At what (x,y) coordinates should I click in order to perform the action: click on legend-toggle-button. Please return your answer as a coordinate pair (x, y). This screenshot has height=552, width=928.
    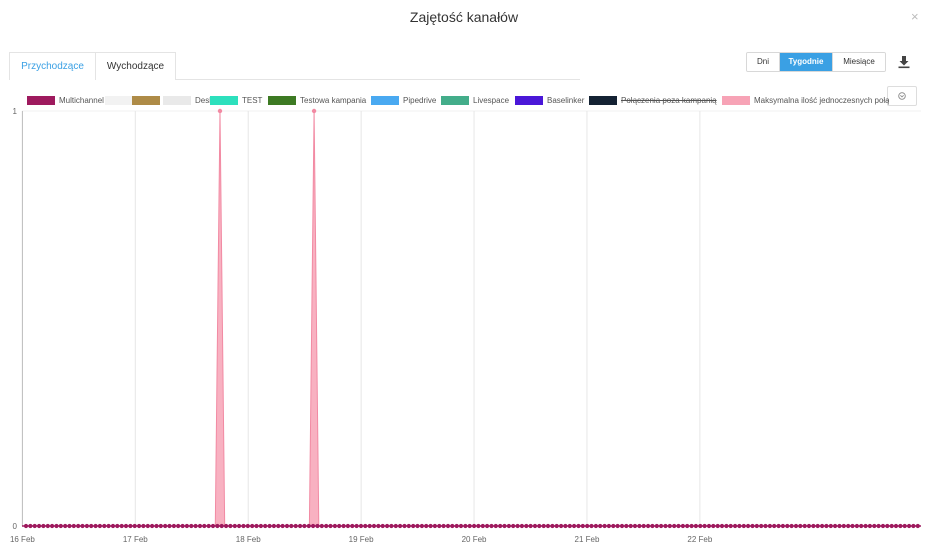
    Looking at the image, I should click on (902, 96).